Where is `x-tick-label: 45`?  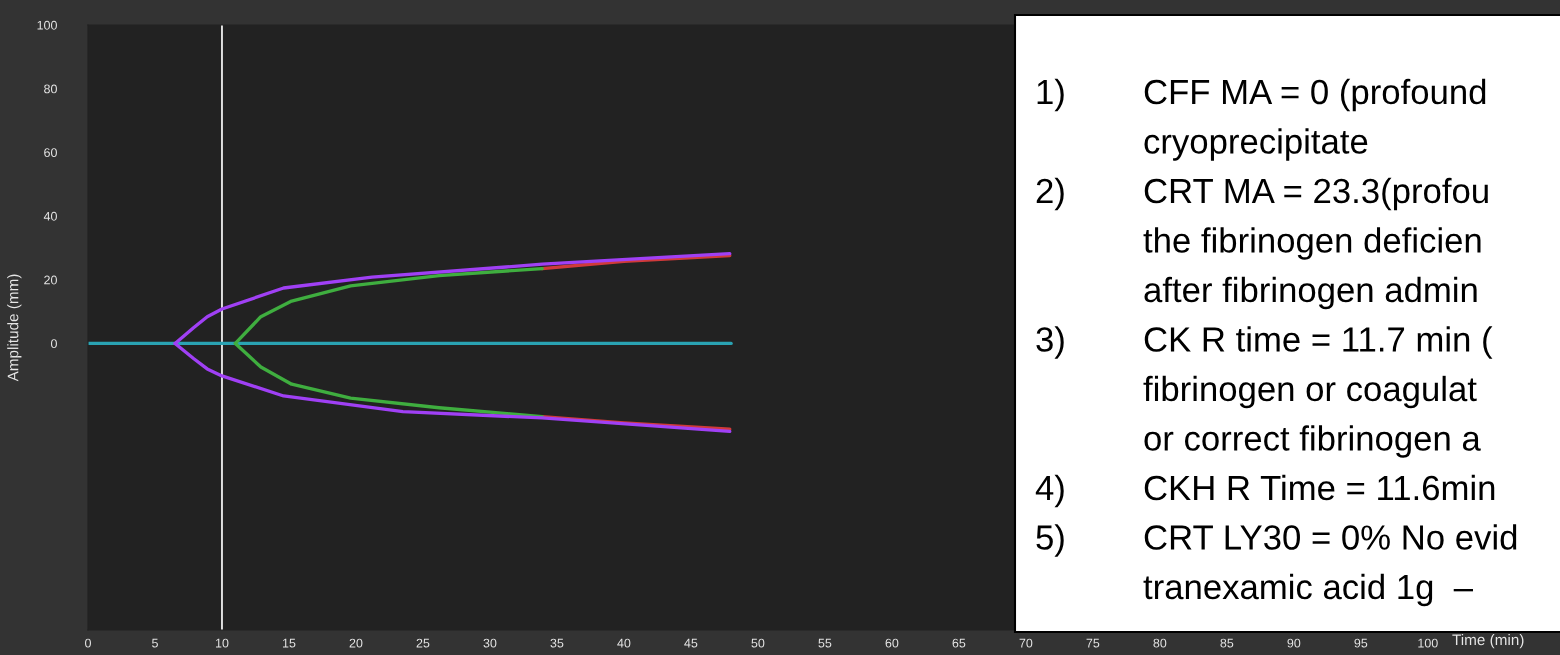 x-tick-label: 45 is located at coordinates (691, 643).